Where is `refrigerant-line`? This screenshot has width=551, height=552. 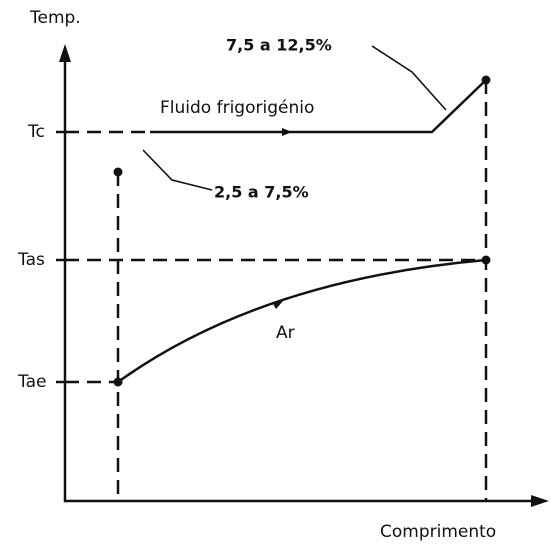
refrigerant-line is located at coordinates (318, 106).